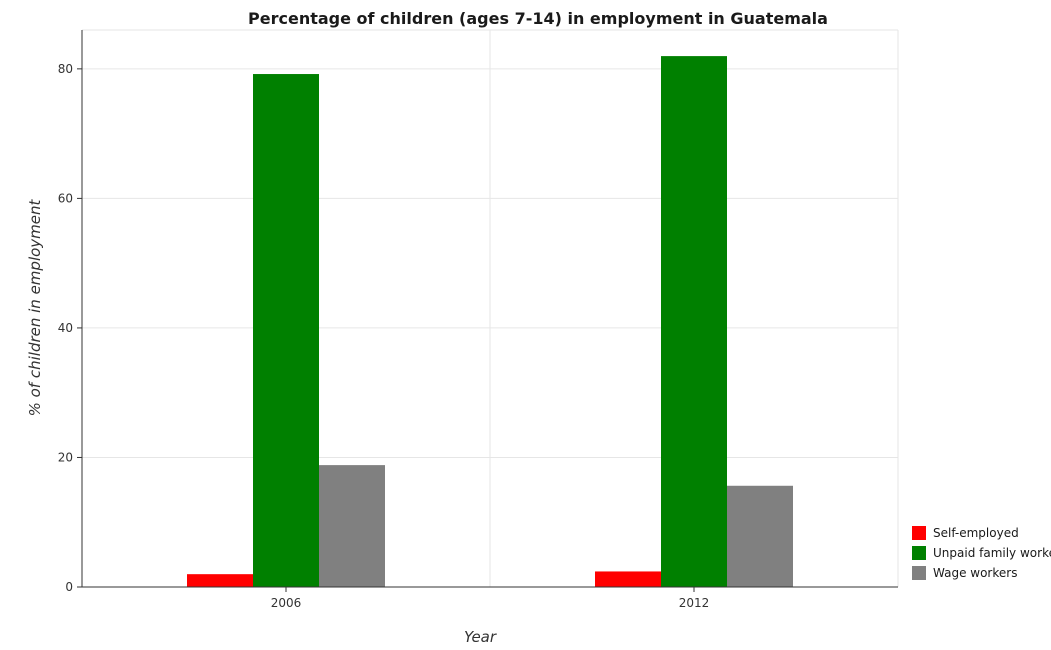  What do you see at coordinates (65, 457) in the screenshot?
I see `y-tick-label: 20` at bounding box center [65, 457].